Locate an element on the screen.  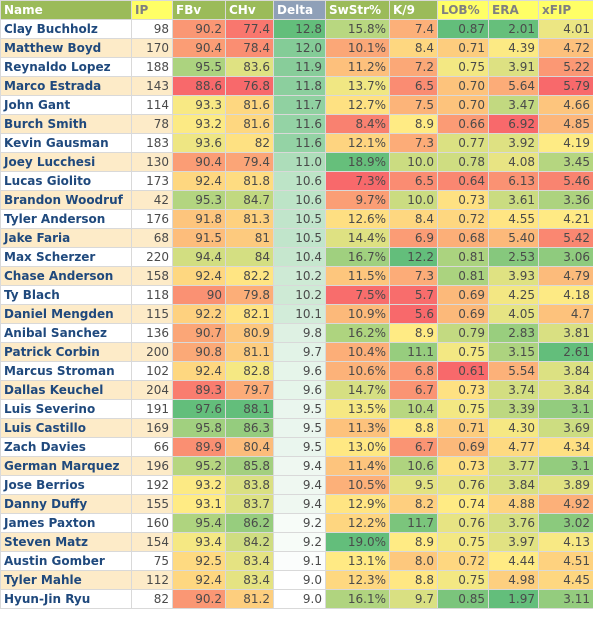
cell-swstr: 14.4% is located at coordinates (357, 238).